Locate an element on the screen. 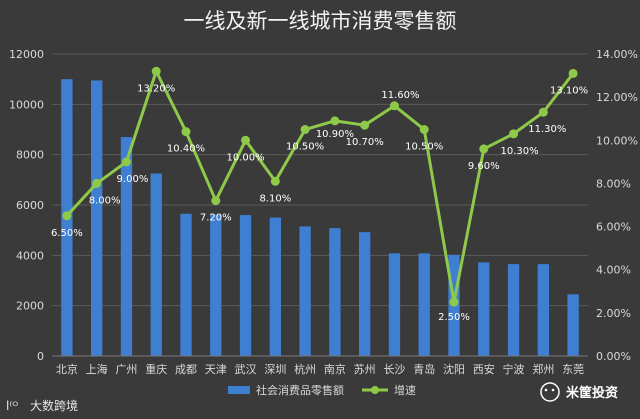  x-tick-label: 北京 is located at coordinates (67, 369).